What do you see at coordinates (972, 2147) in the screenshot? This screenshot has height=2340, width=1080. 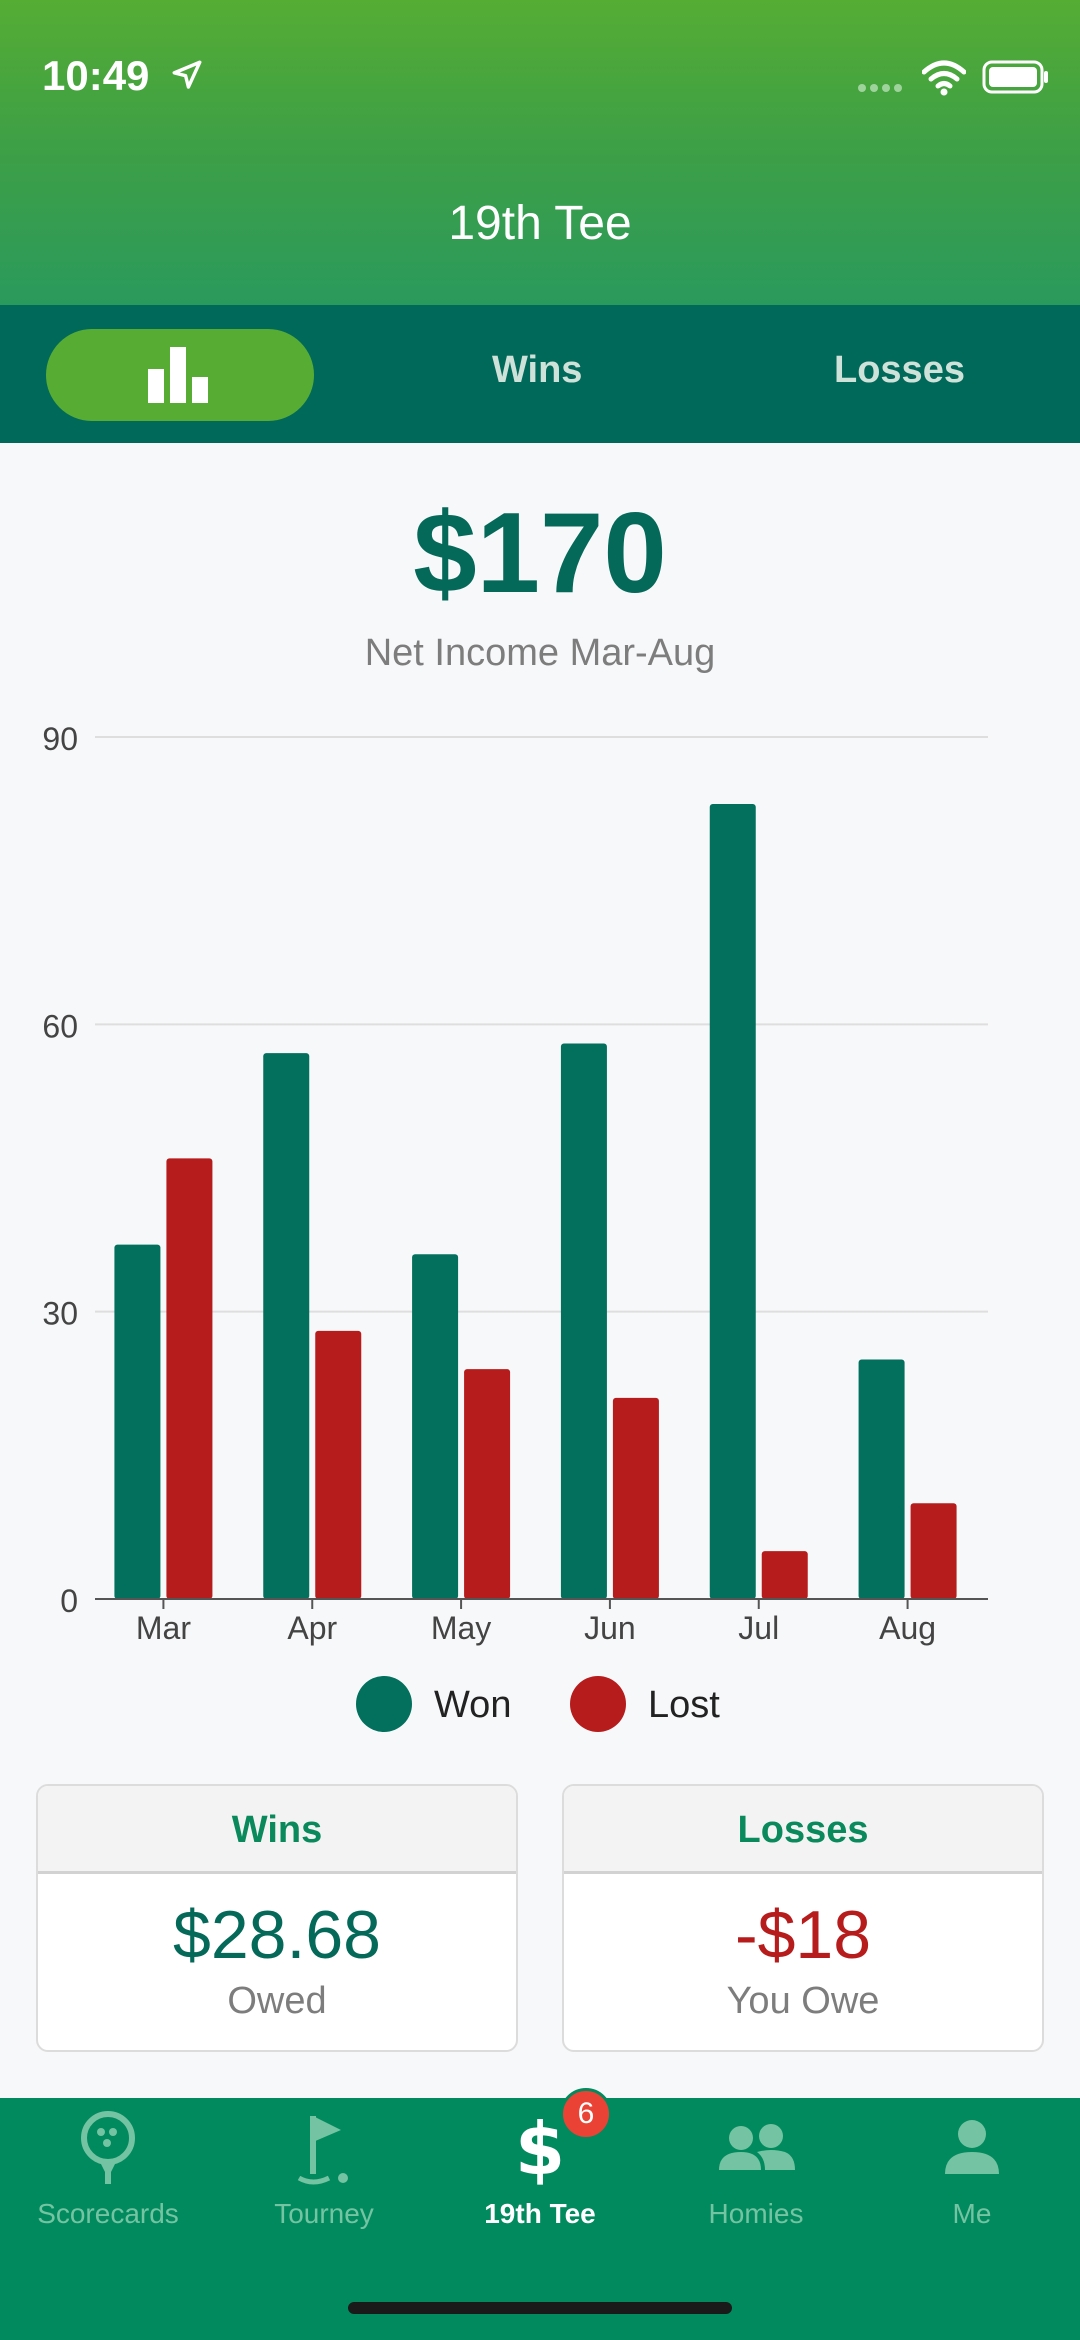 I see `person-icon` at bounding box center [972, 2147].